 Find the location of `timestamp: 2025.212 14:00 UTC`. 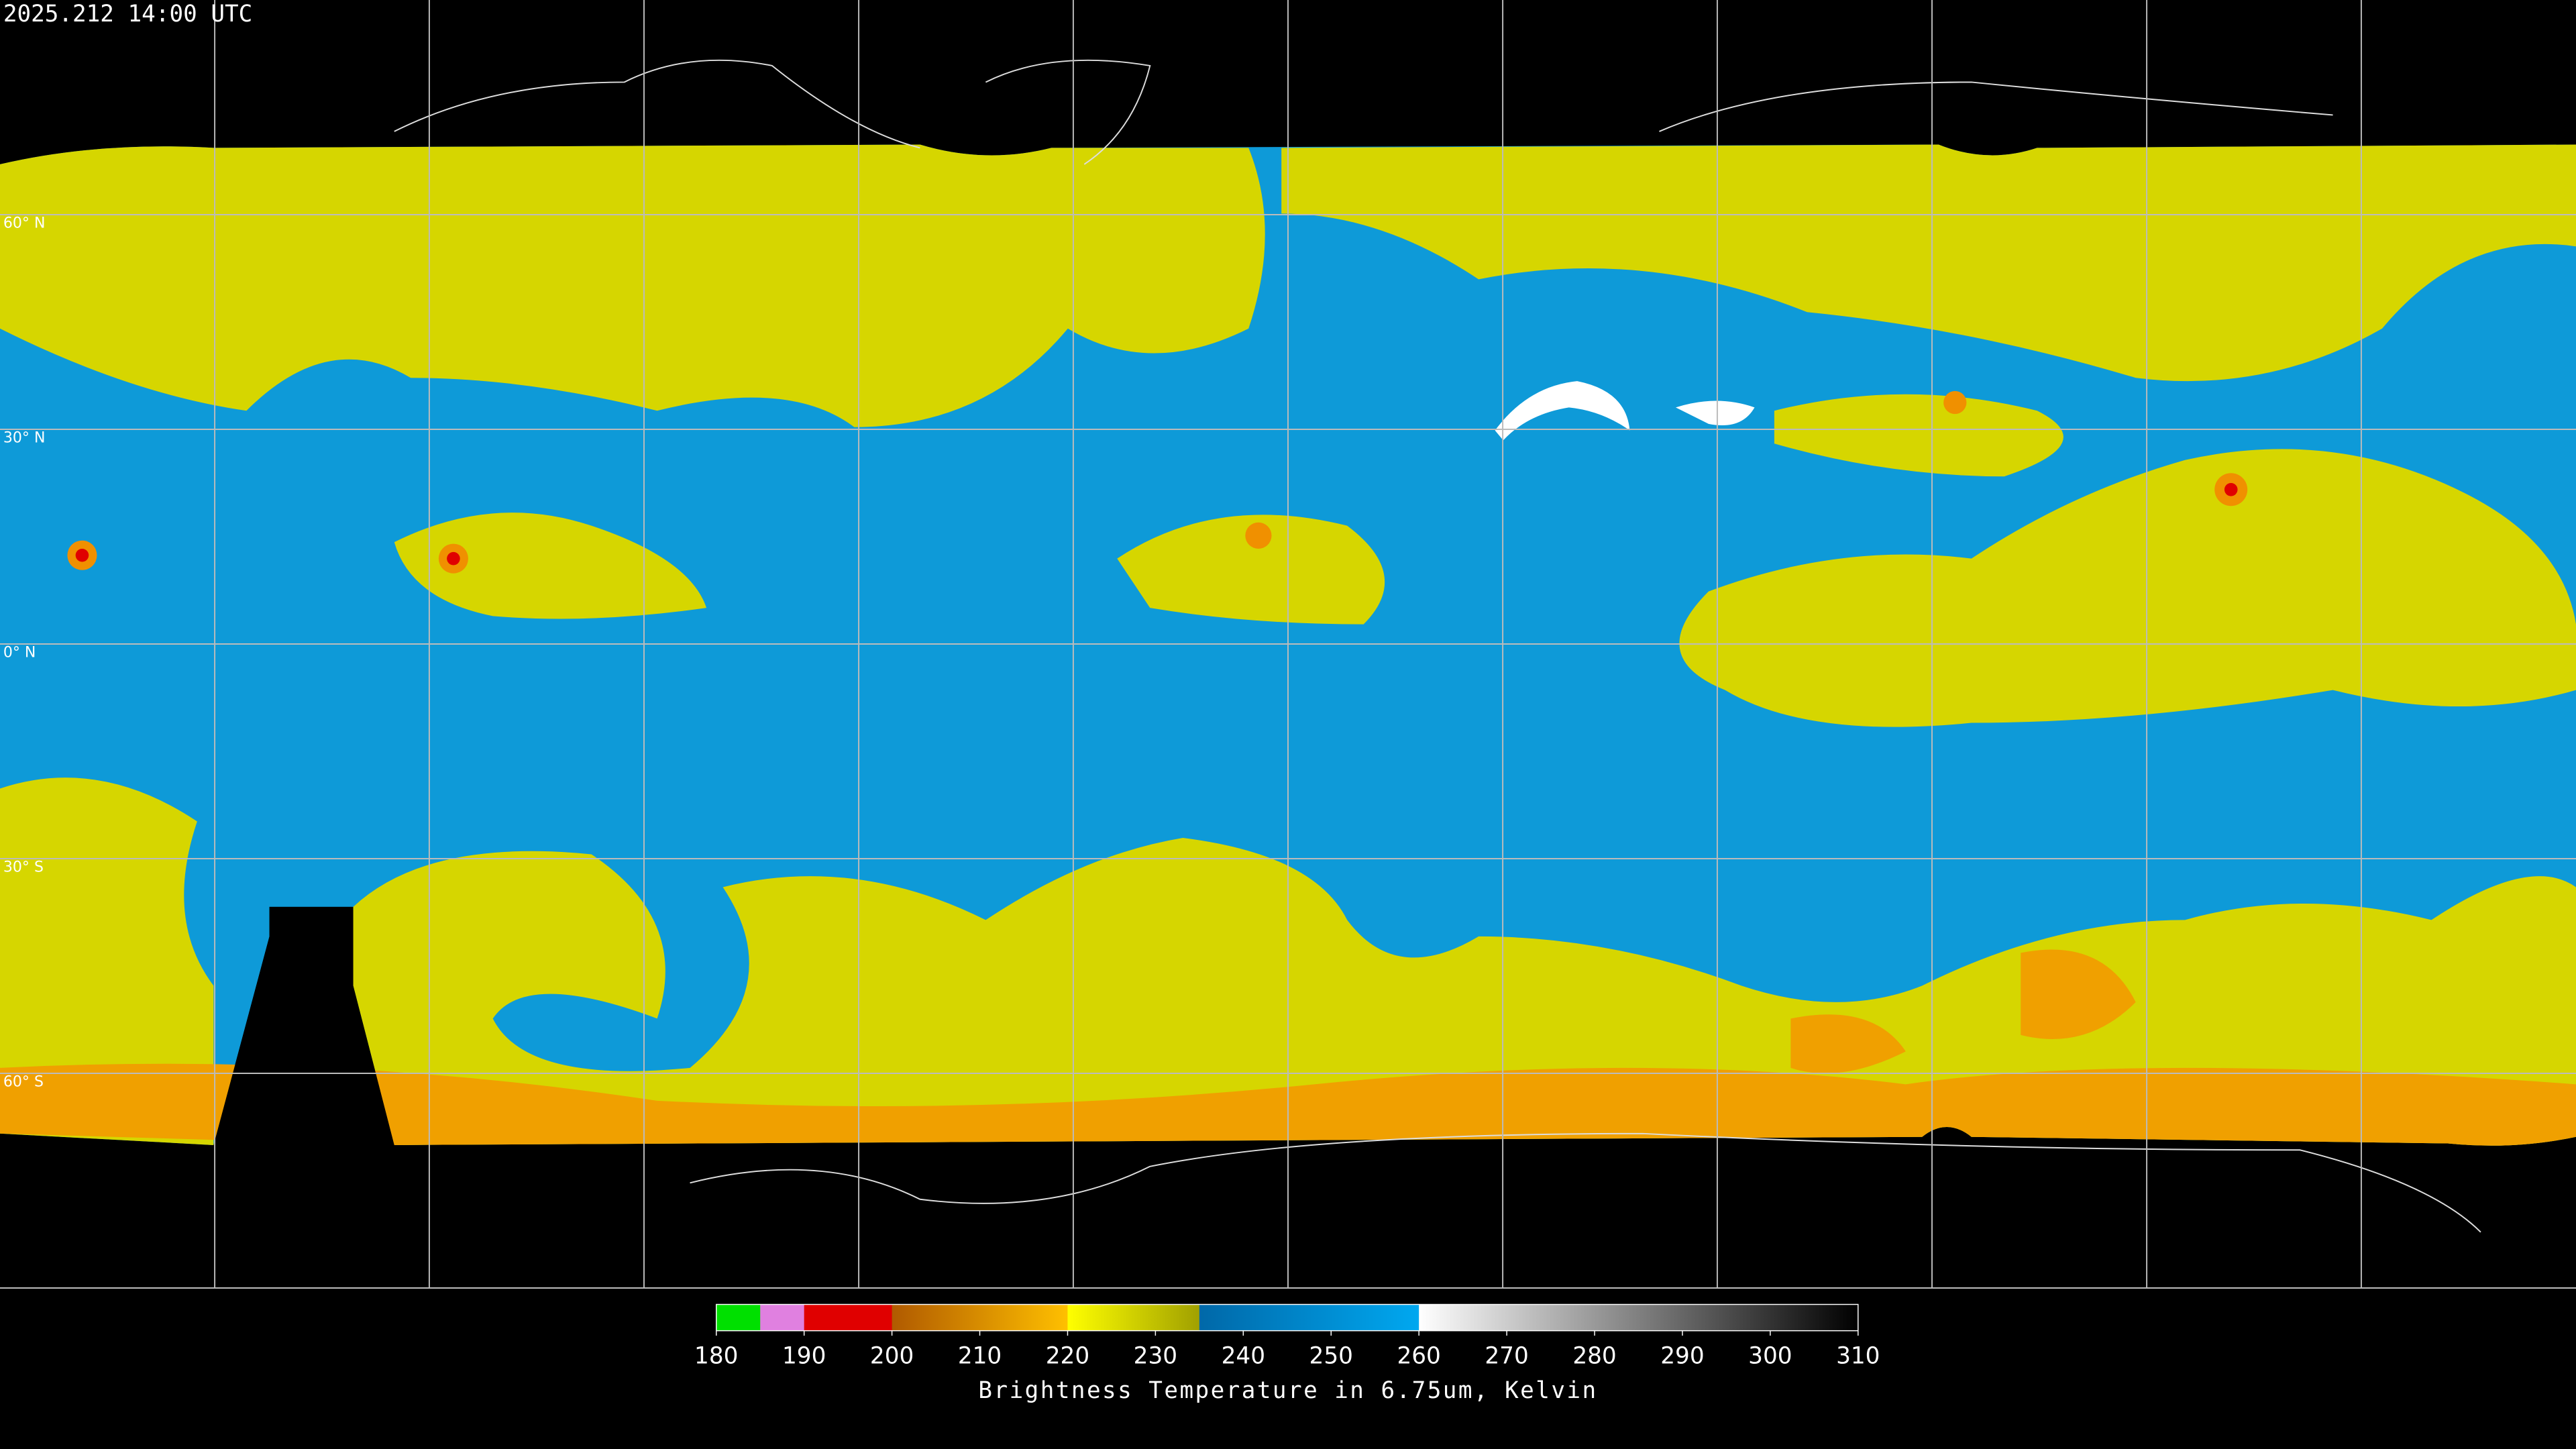

timestamp: 2025.212 14:00 UTC is located at coordinates (127, 14).